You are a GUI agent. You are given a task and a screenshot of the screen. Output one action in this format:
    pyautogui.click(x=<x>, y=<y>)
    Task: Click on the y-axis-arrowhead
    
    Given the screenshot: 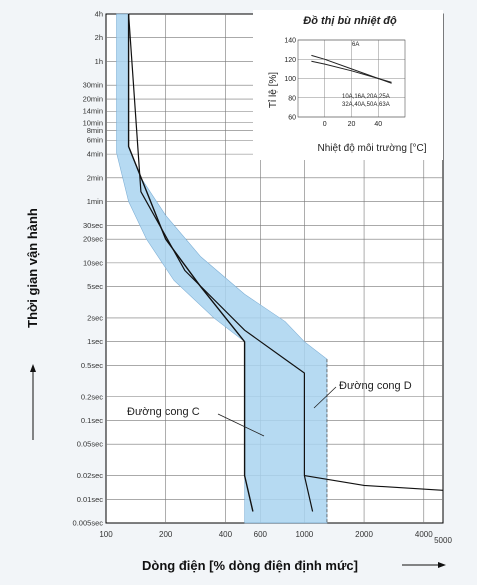 What is the action you would take?
    pyautogui.click(x=33, y=368)
    